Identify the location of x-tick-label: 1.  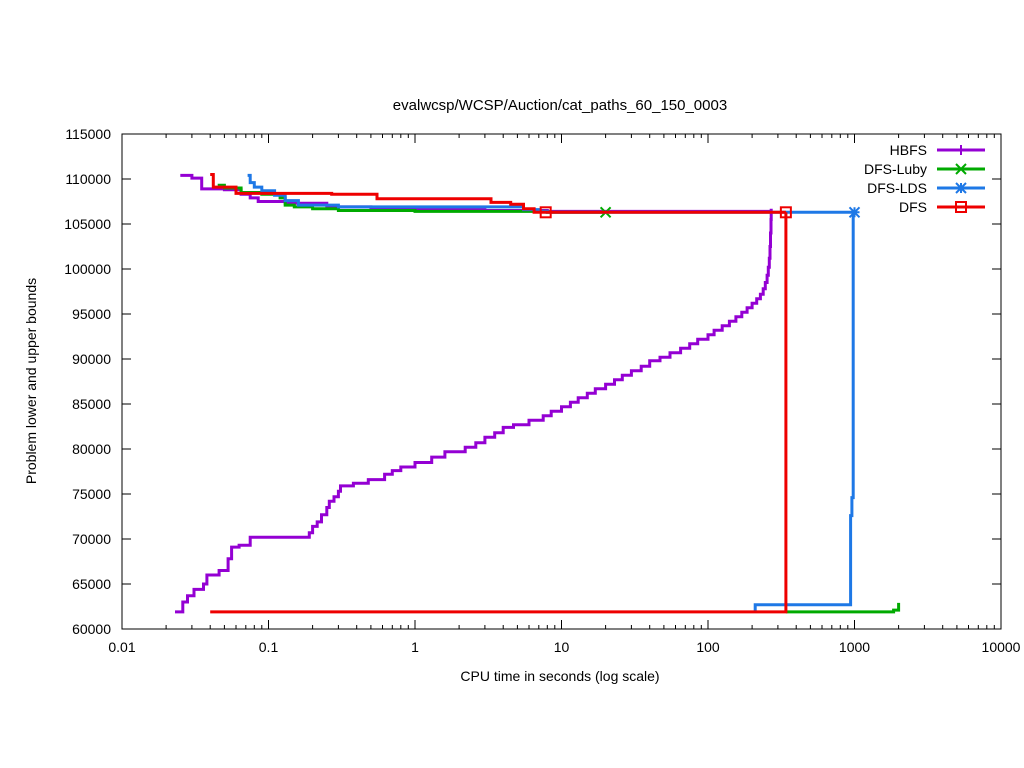
(415, 647).